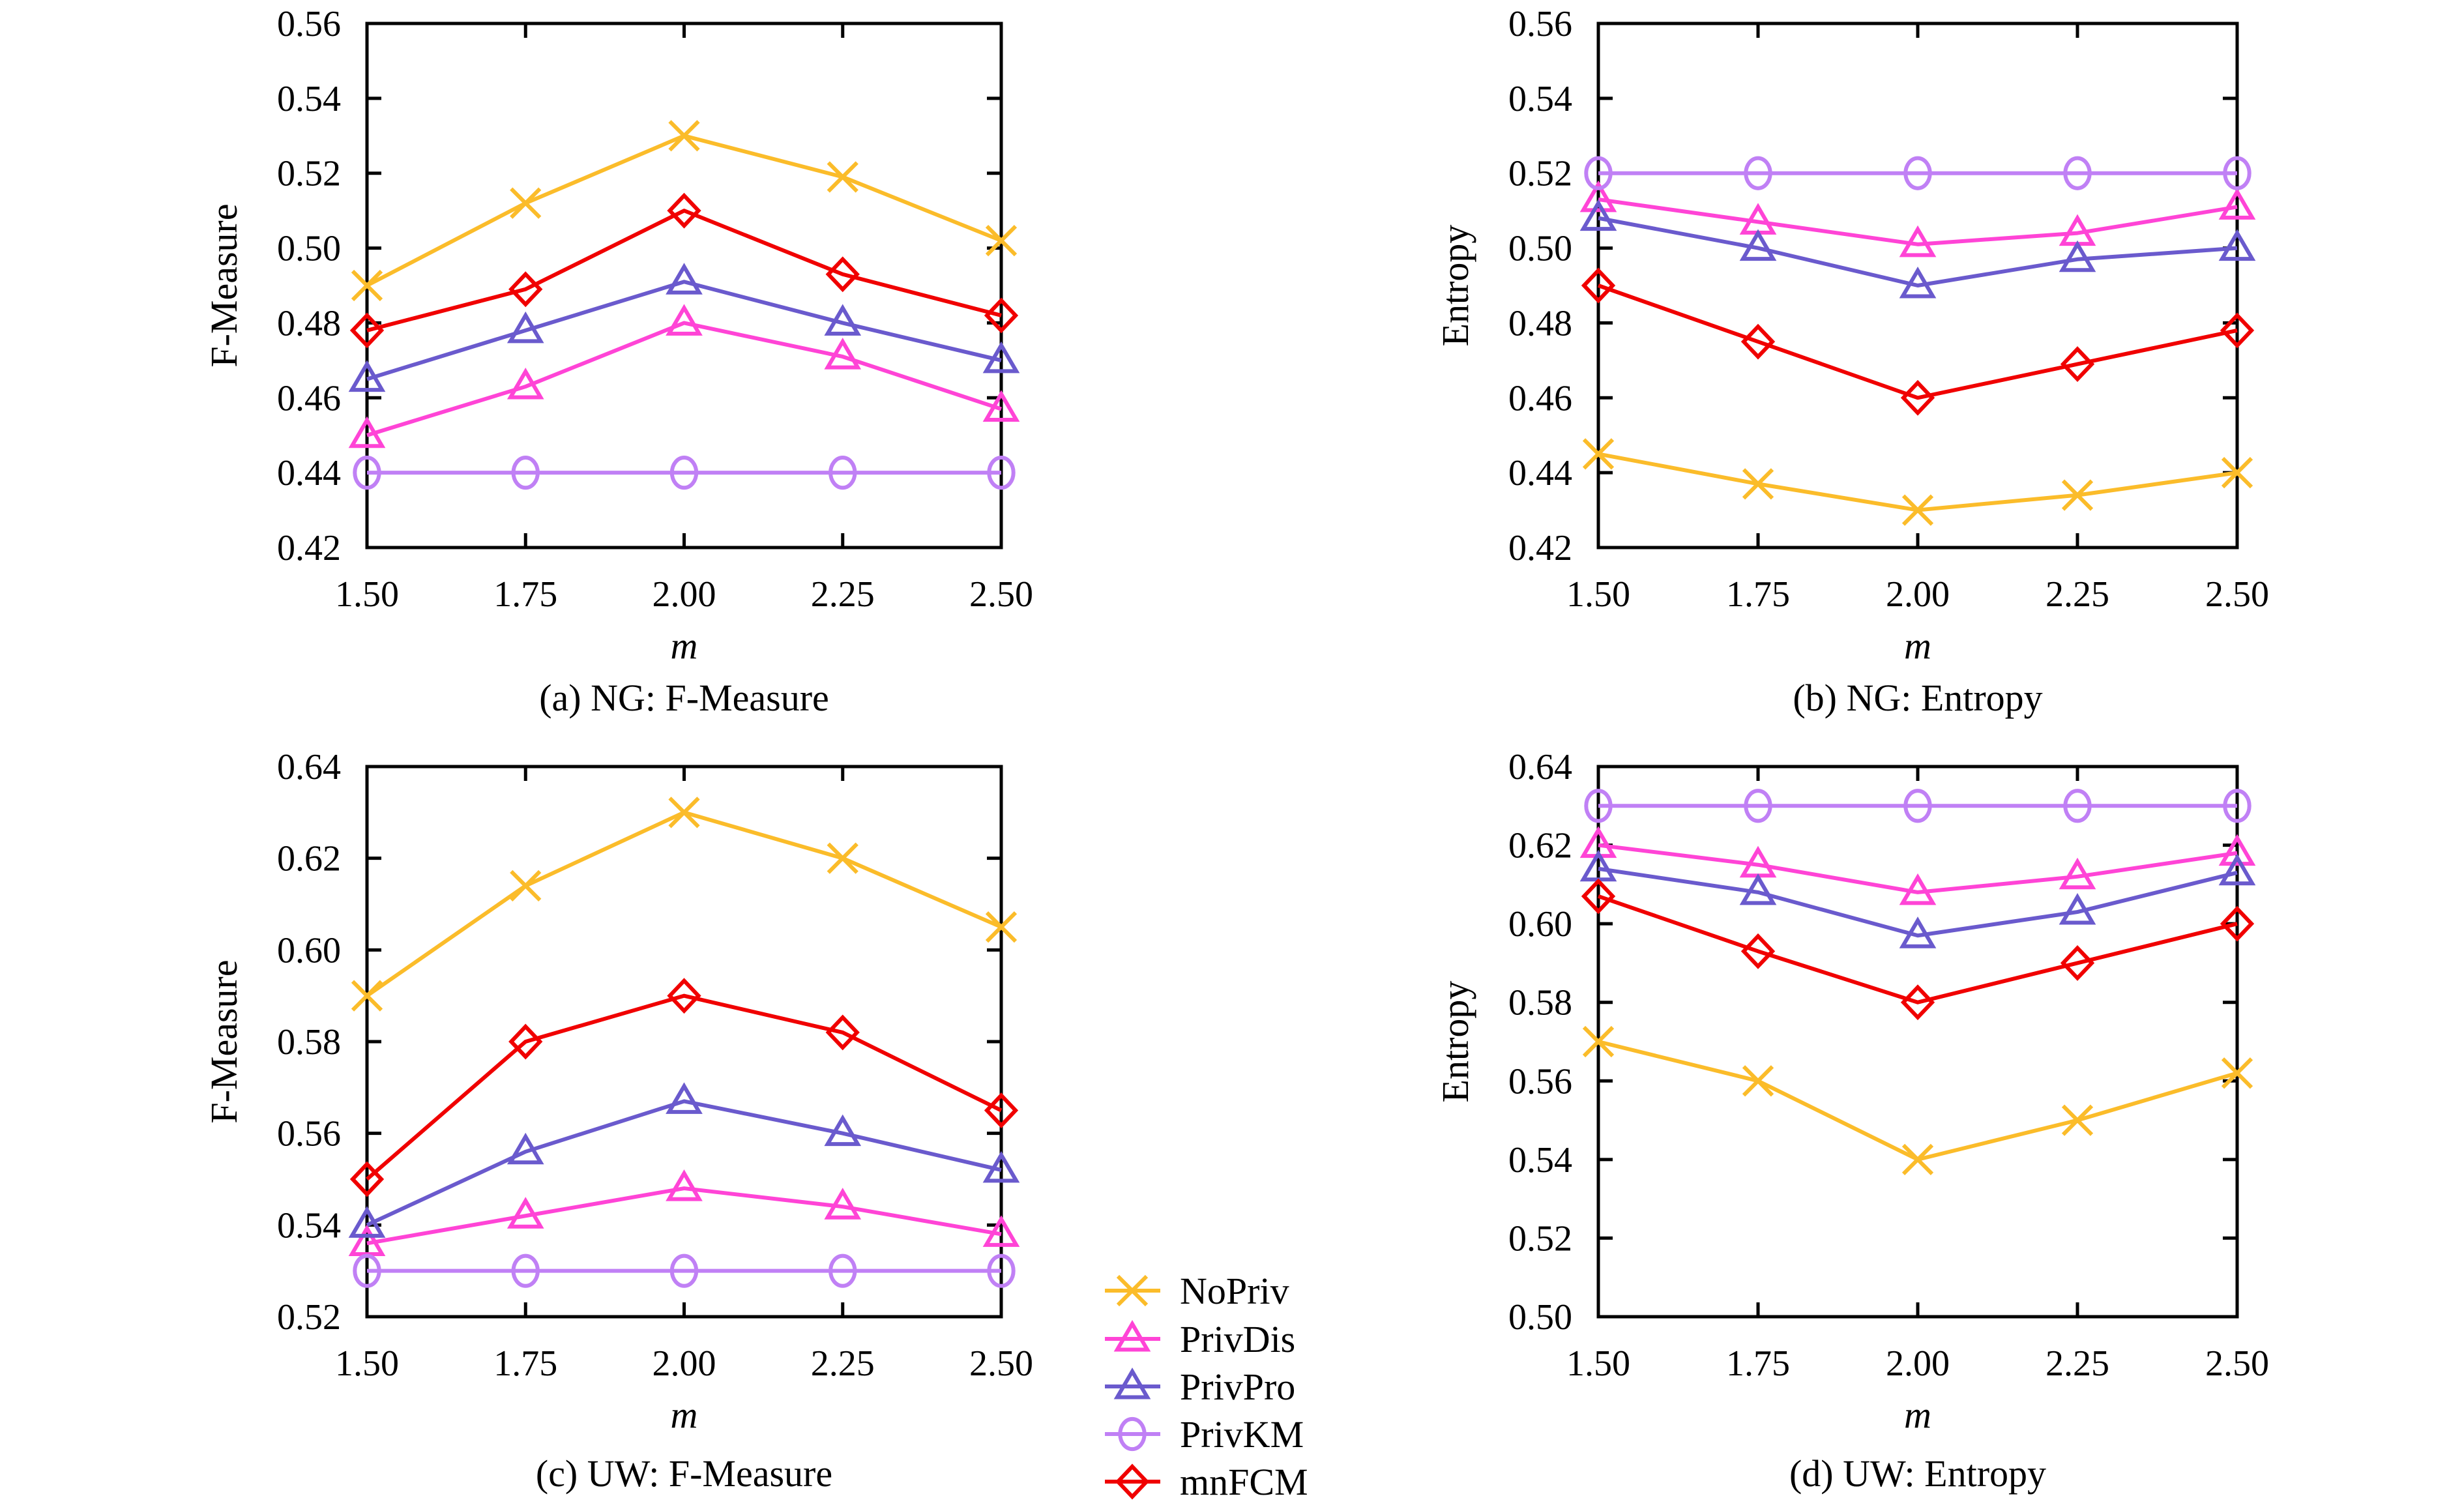 Image resolution: width=2464 pixels, height=1509 pixels. What do you see at coordinates (1204, 1434) in the screenshot?
I see `legend-entry-privkm: PrivKM` at bounding box center [1204, 1434].